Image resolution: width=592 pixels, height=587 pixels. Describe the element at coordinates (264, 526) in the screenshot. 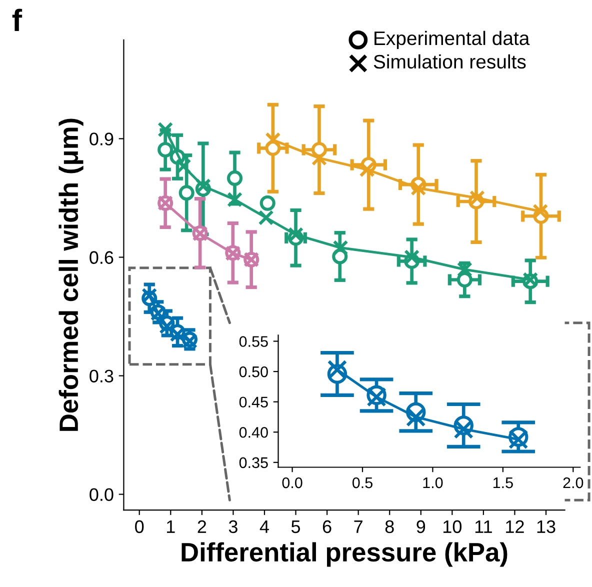

I see `x-tick-label: 4` at that location.